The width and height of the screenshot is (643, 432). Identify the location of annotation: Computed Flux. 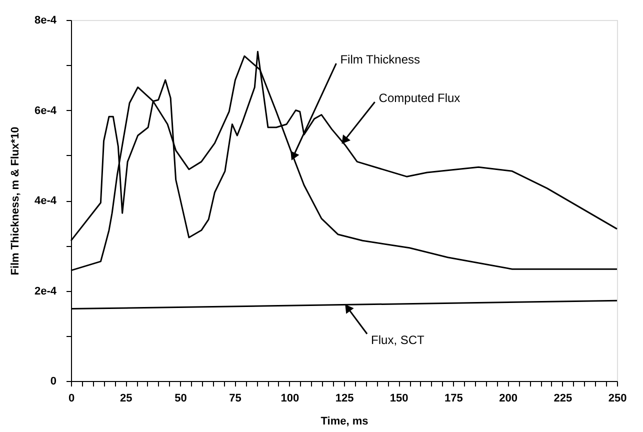
(419, 97).